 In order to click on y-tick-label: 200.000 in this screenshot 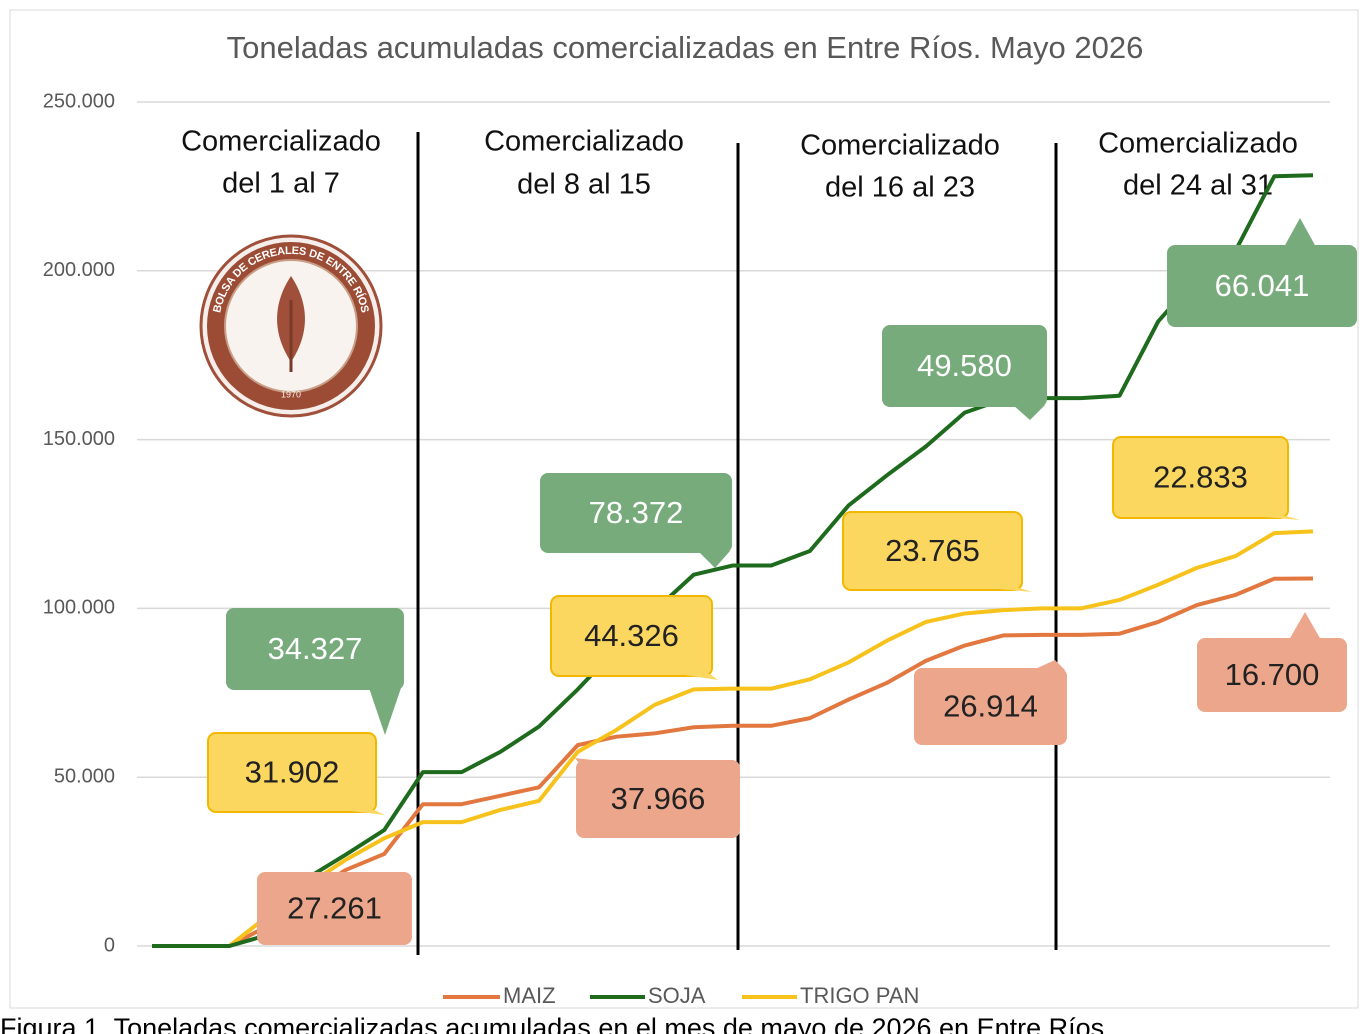, I will do `click(79, 270)`.